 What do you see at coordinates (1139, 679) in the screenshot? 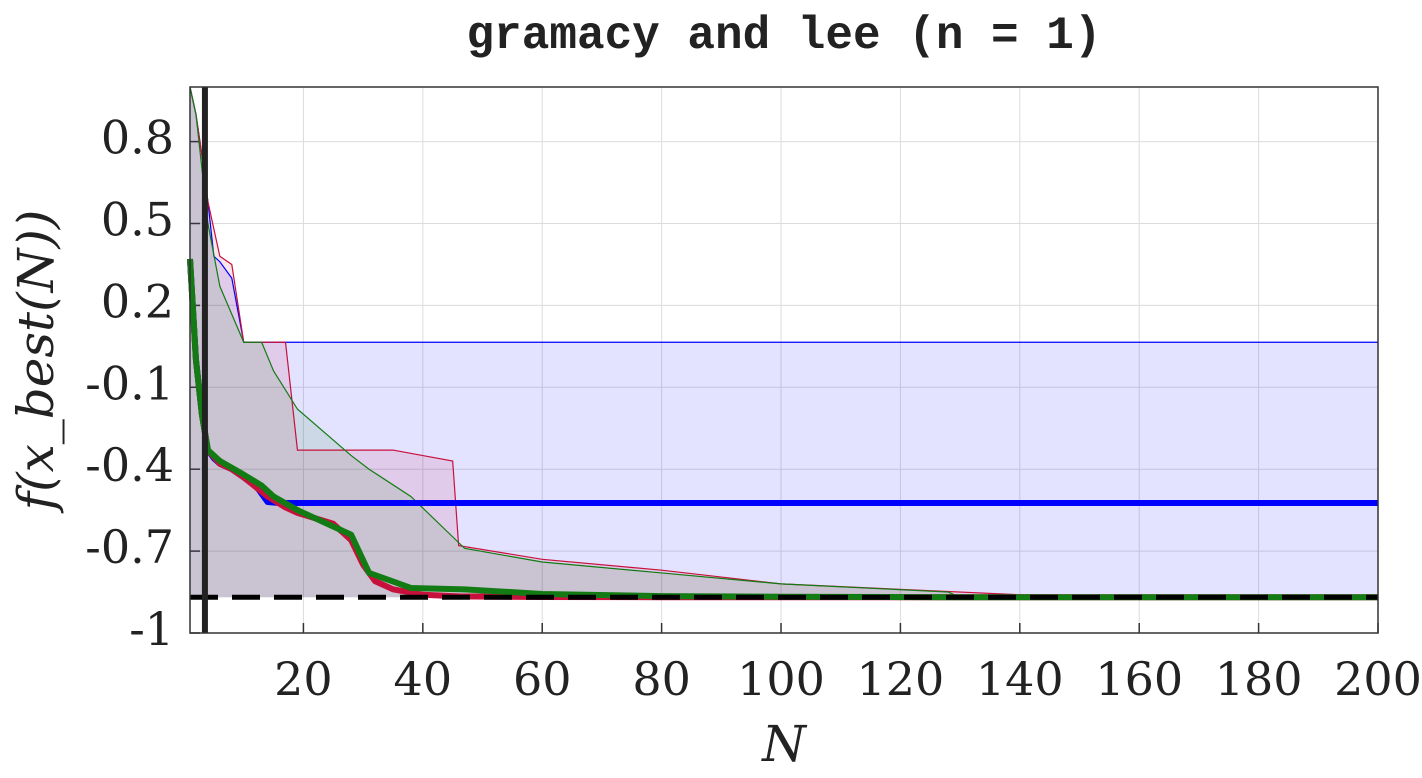
I see `x-tick-label: 160` at bounding box center [1139, 679].